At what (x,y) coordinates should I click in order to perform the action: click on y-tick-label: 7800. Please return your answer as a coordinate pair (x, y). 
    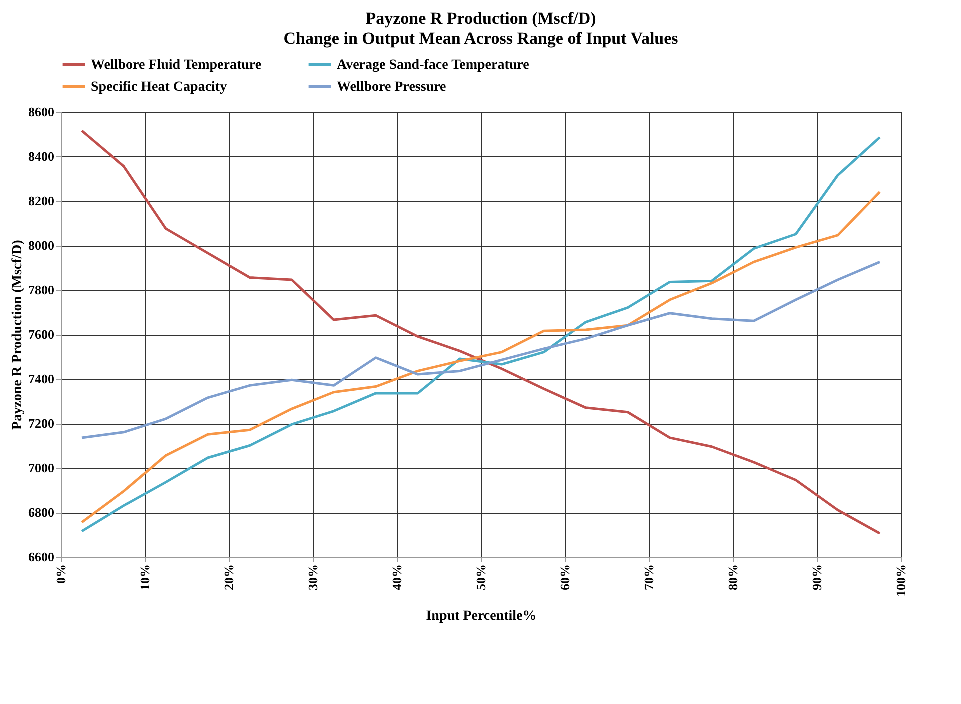
    Looking at the image, I should click on (41, 290).